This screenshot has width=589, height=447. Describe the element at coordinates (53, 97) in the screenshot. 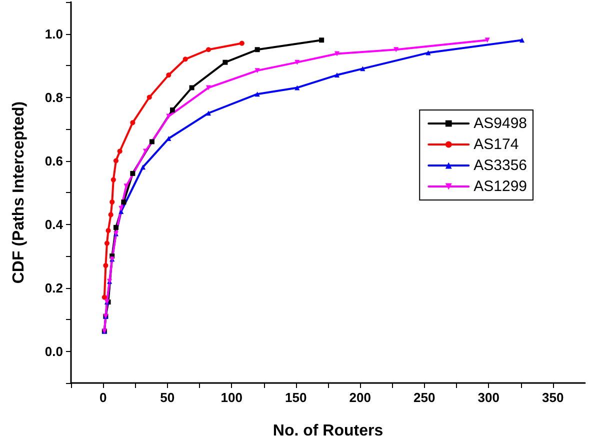

I see `y-tick-label: 0.8` at that location.